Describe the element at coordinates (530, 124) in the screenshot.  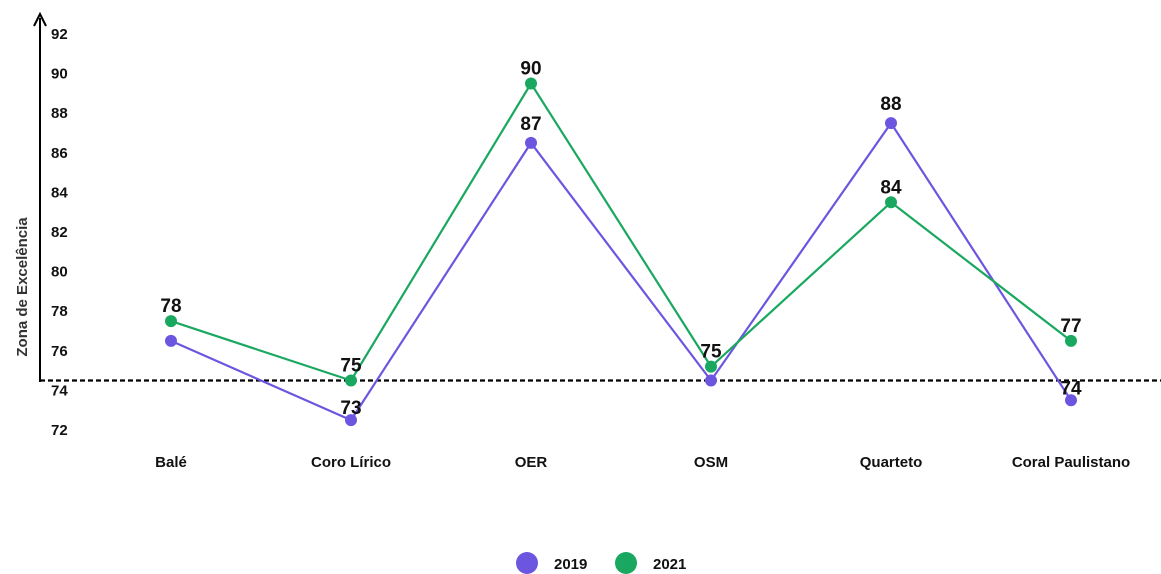
I see `data-label-2019: 87` at that location.